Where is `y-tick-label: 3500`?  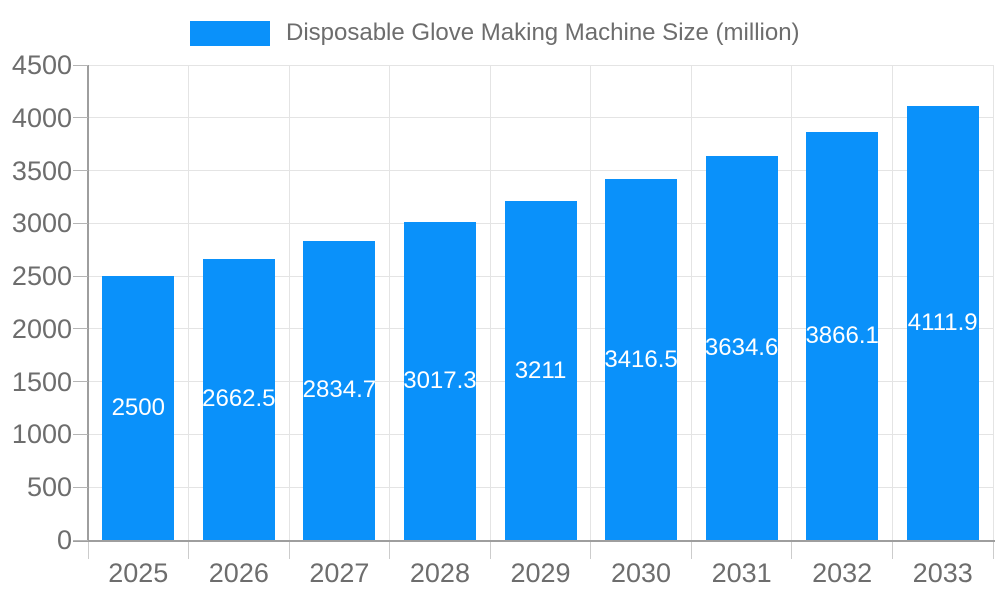 y-tick-label: 3500 is located at coordinates (41, 170).